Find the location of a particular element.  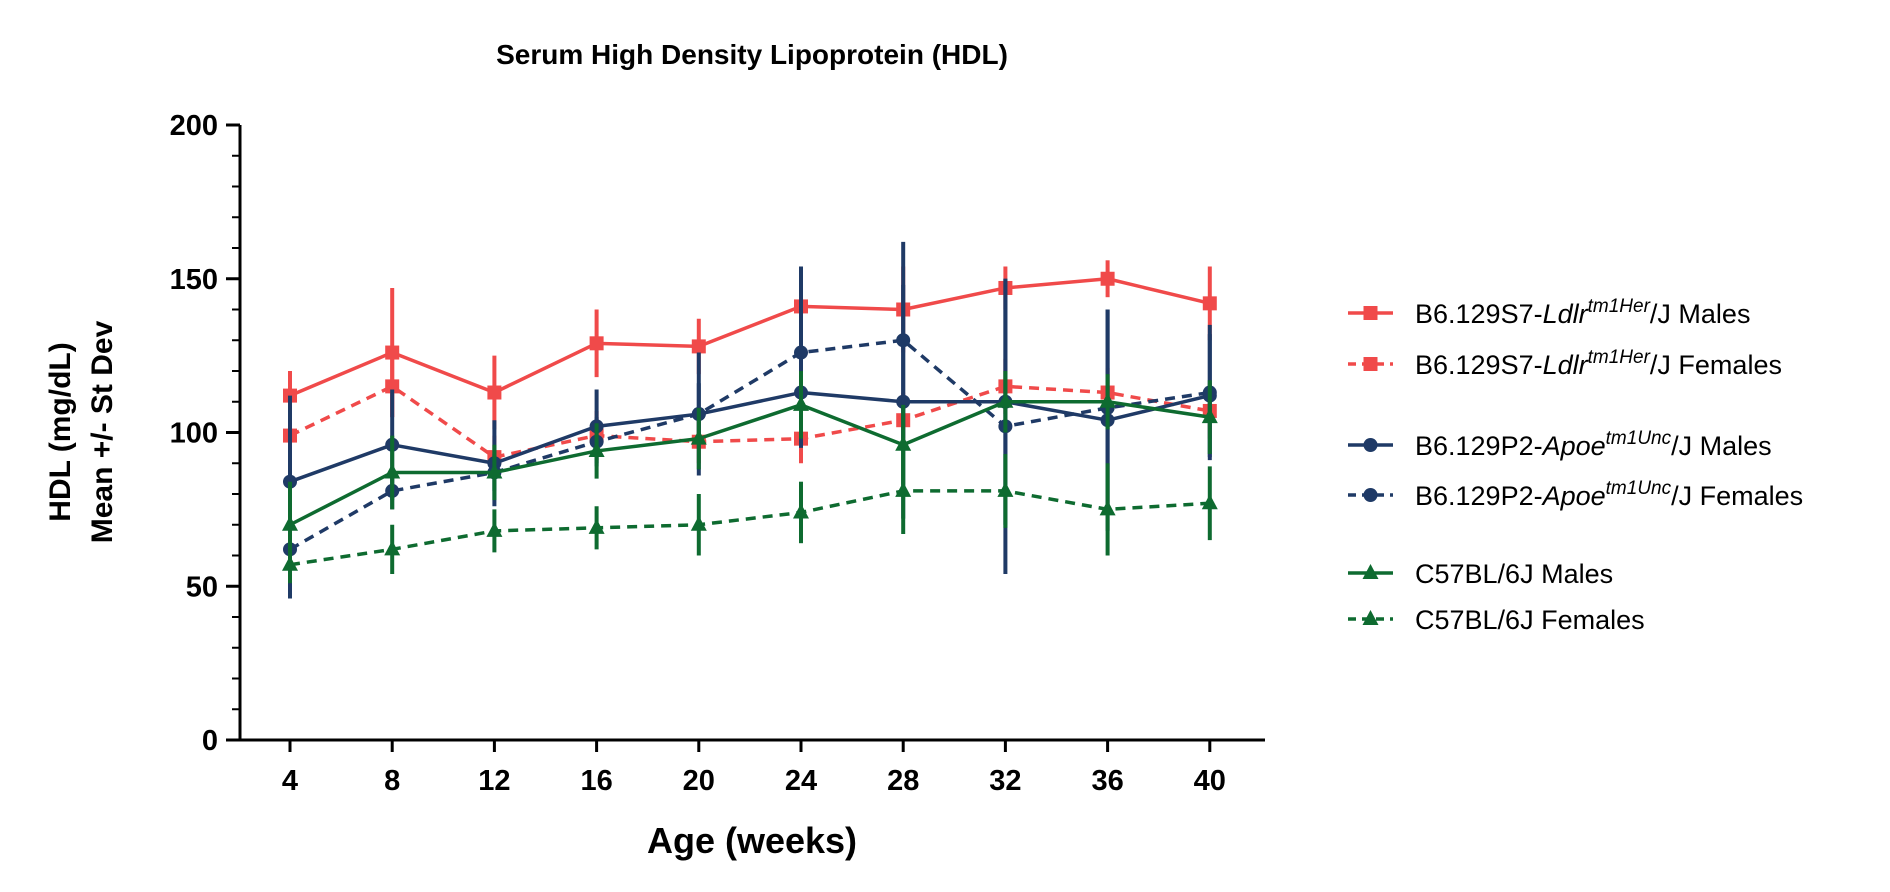

legend-item-2: B6.129P2-Apoetm1Unc/J Males is located at coordinates (1560, 444).